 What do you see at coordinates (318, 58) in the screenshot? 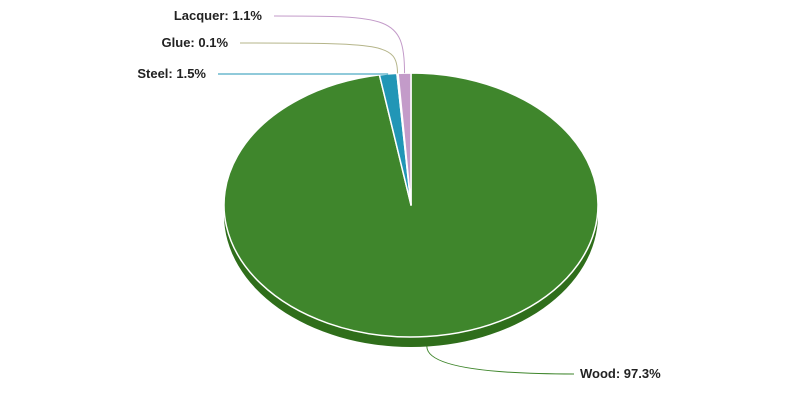
I see `connector-glue` at bounding box center [318, 58].